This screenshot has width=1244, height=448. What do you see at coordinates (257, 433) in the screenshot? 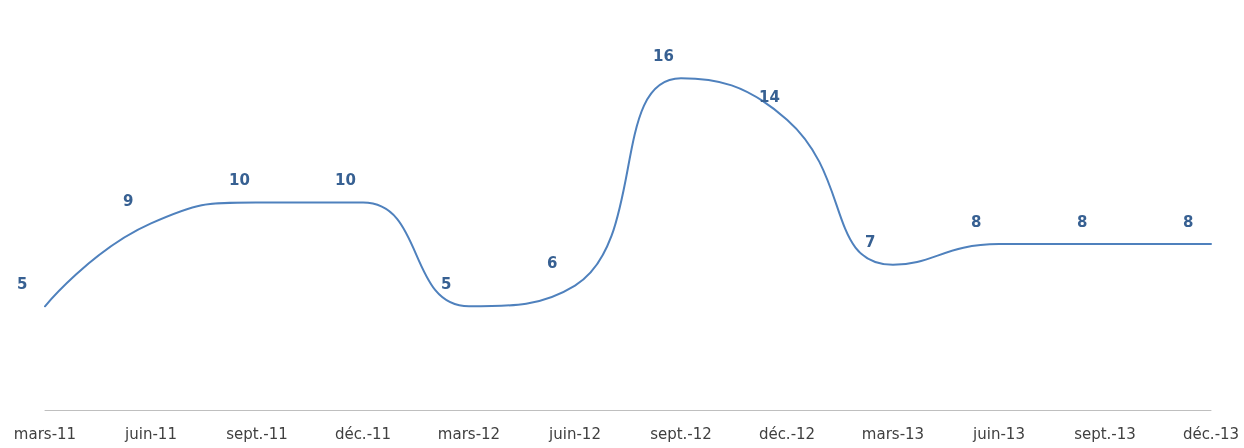
I see `x-tick-label: sept.-11` at bounding box center [257, 433].